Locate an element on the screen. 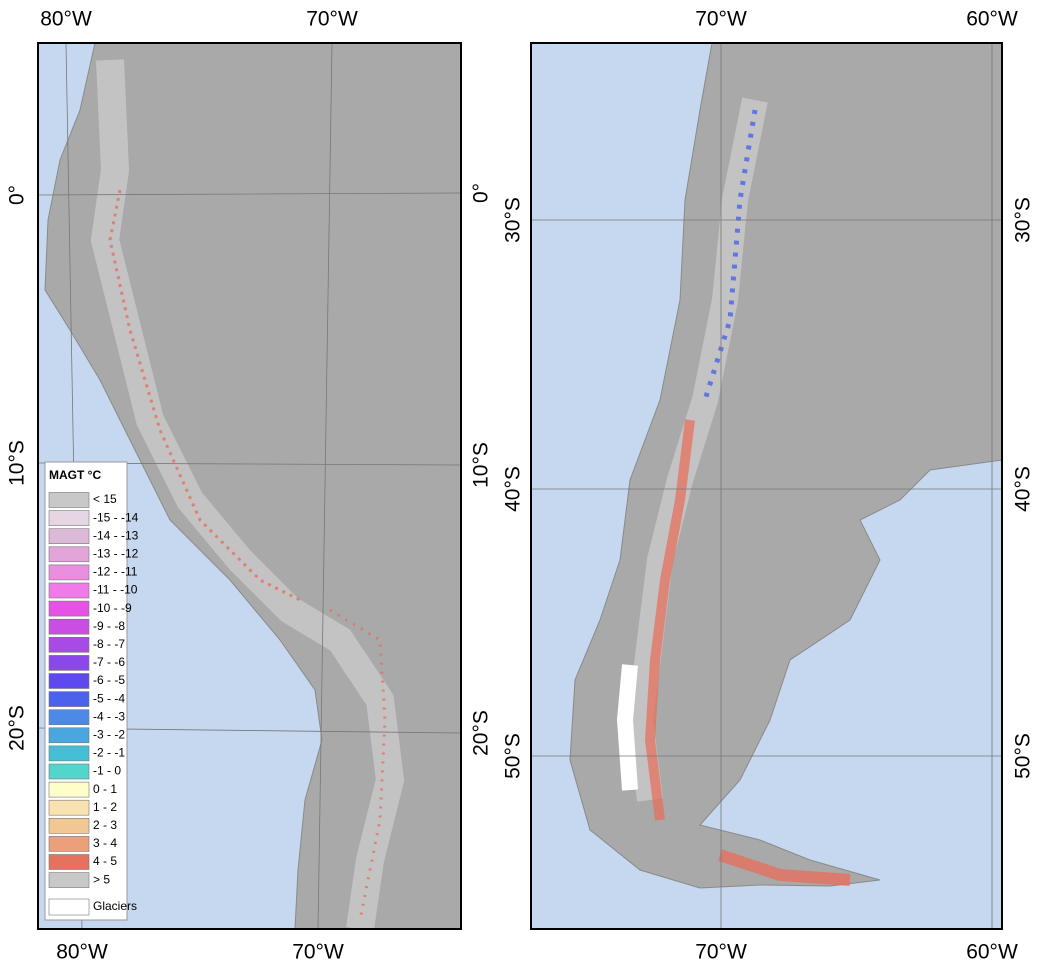  legend-label: -11 - -10 is located at coordinates (115, 590).